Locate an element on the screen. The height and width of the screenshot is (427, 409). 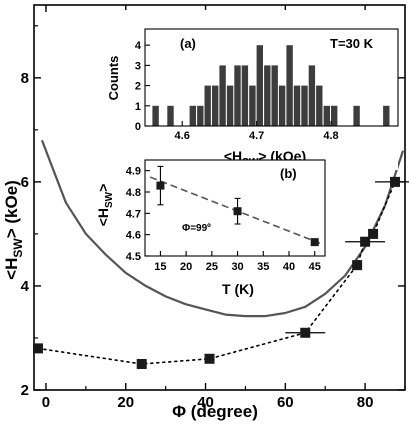
histogram-bars is located at coordinates (271, 86).